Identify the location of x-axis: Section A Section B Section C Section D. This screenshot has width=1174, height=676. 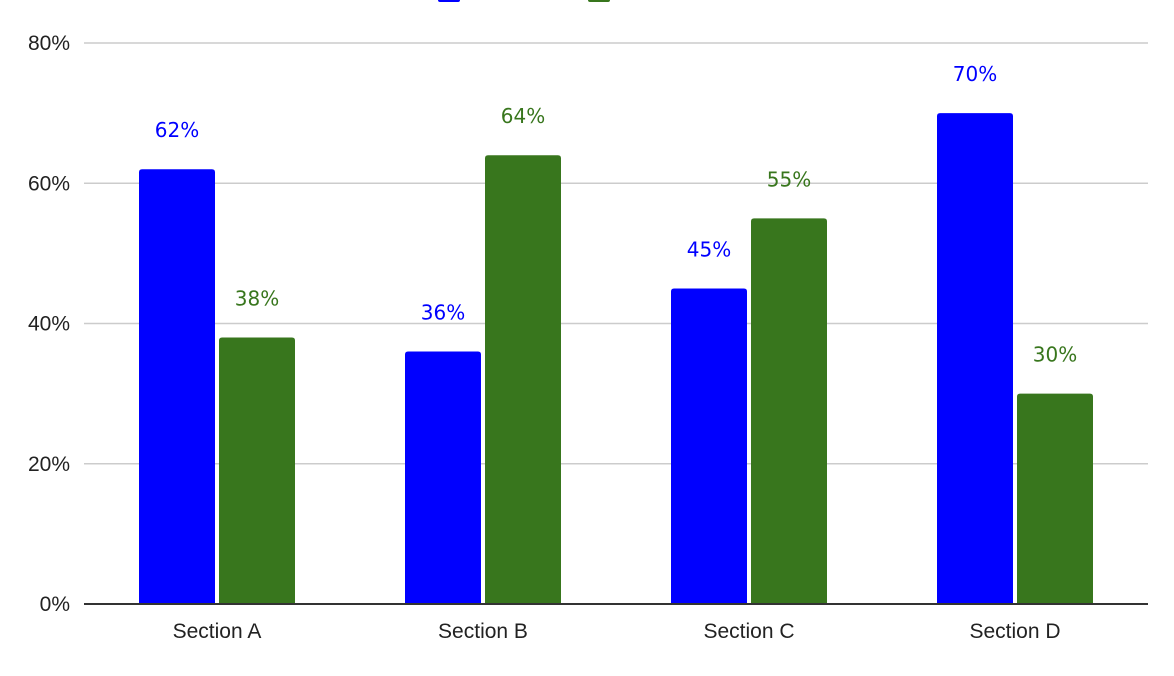
(616, 623).